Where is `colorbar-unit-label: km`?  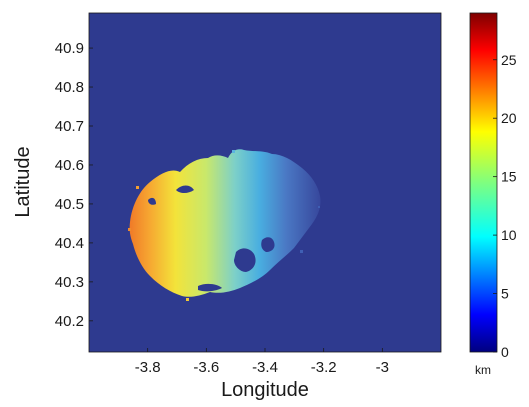 colorbar-unit-label: km is located at coordinates (483, 370).